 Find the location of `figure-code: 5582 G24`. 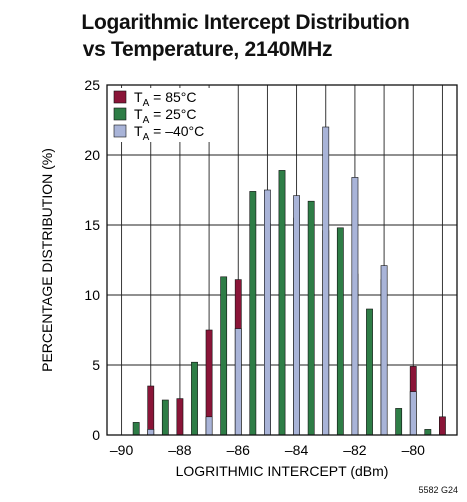

figure-code: 5582 G24 is located at coordinates (438, 490).